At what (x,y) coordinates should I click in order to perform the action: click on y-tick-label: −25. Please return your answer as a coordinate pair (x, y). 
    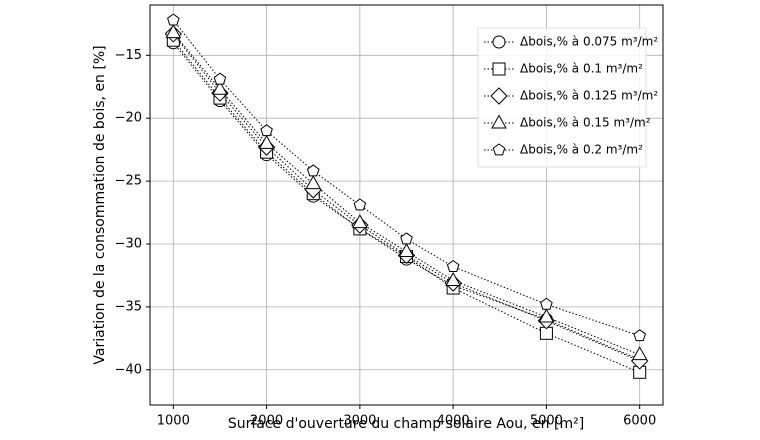
    Looking at the image, I should click on (128, 181).